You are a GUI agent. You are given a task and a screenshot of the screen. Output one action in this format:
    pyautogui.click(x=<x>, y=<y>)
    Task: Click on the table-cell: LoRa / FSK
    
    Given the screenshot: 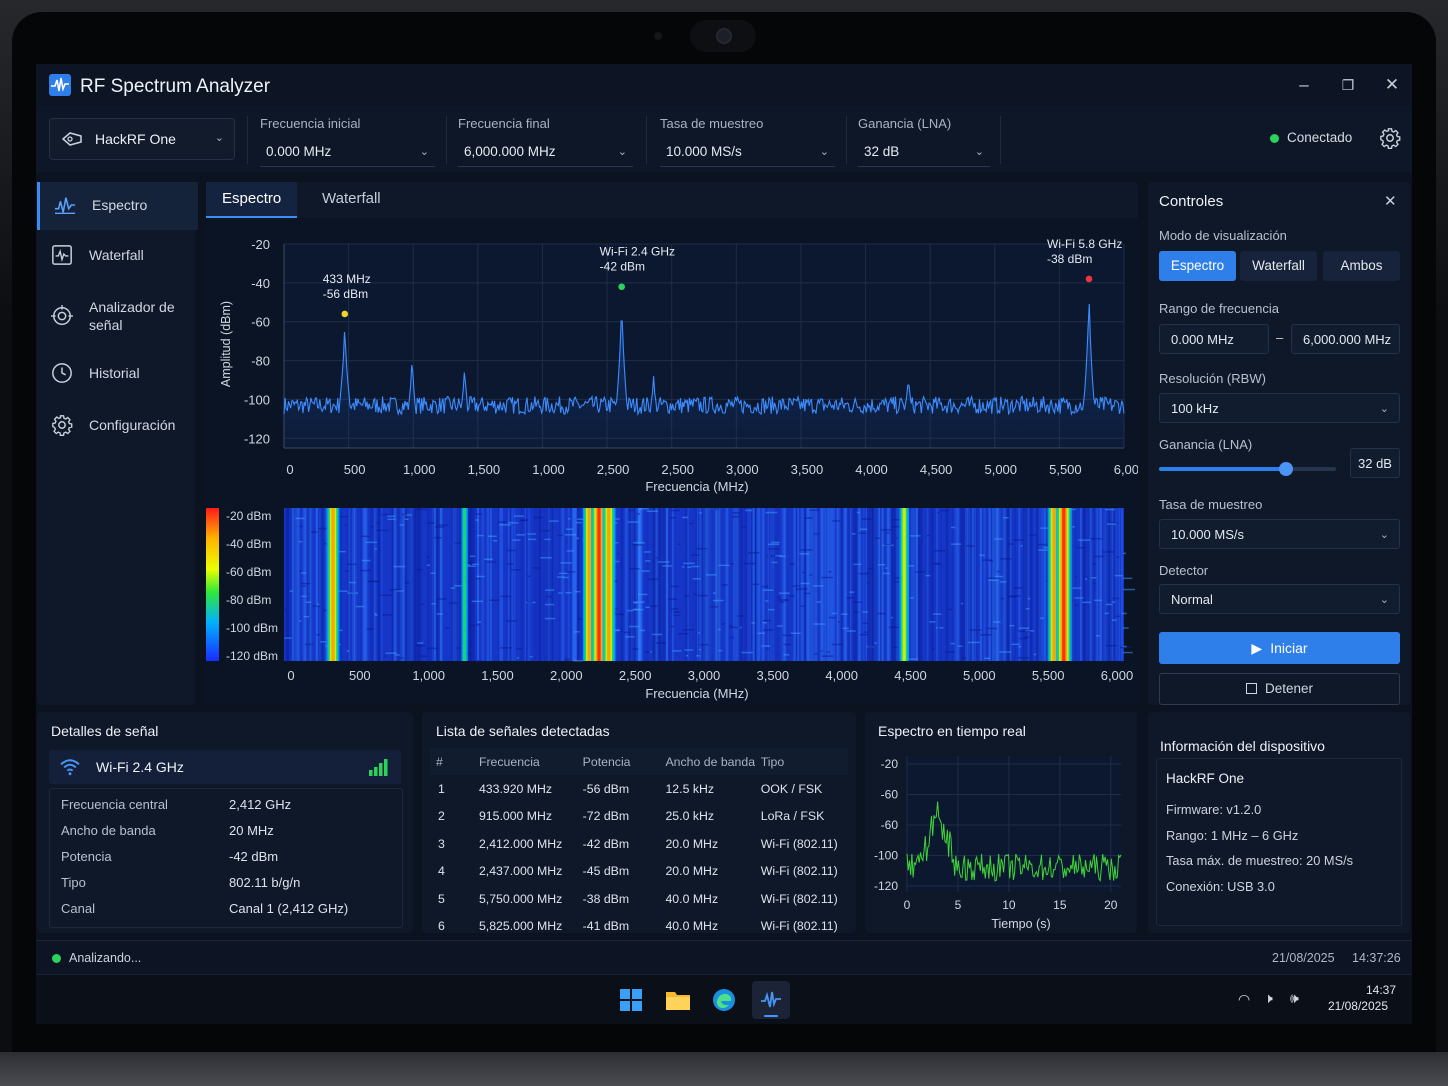 What is the action you would take?
    pyautogui.click(x=792, y=816)
    